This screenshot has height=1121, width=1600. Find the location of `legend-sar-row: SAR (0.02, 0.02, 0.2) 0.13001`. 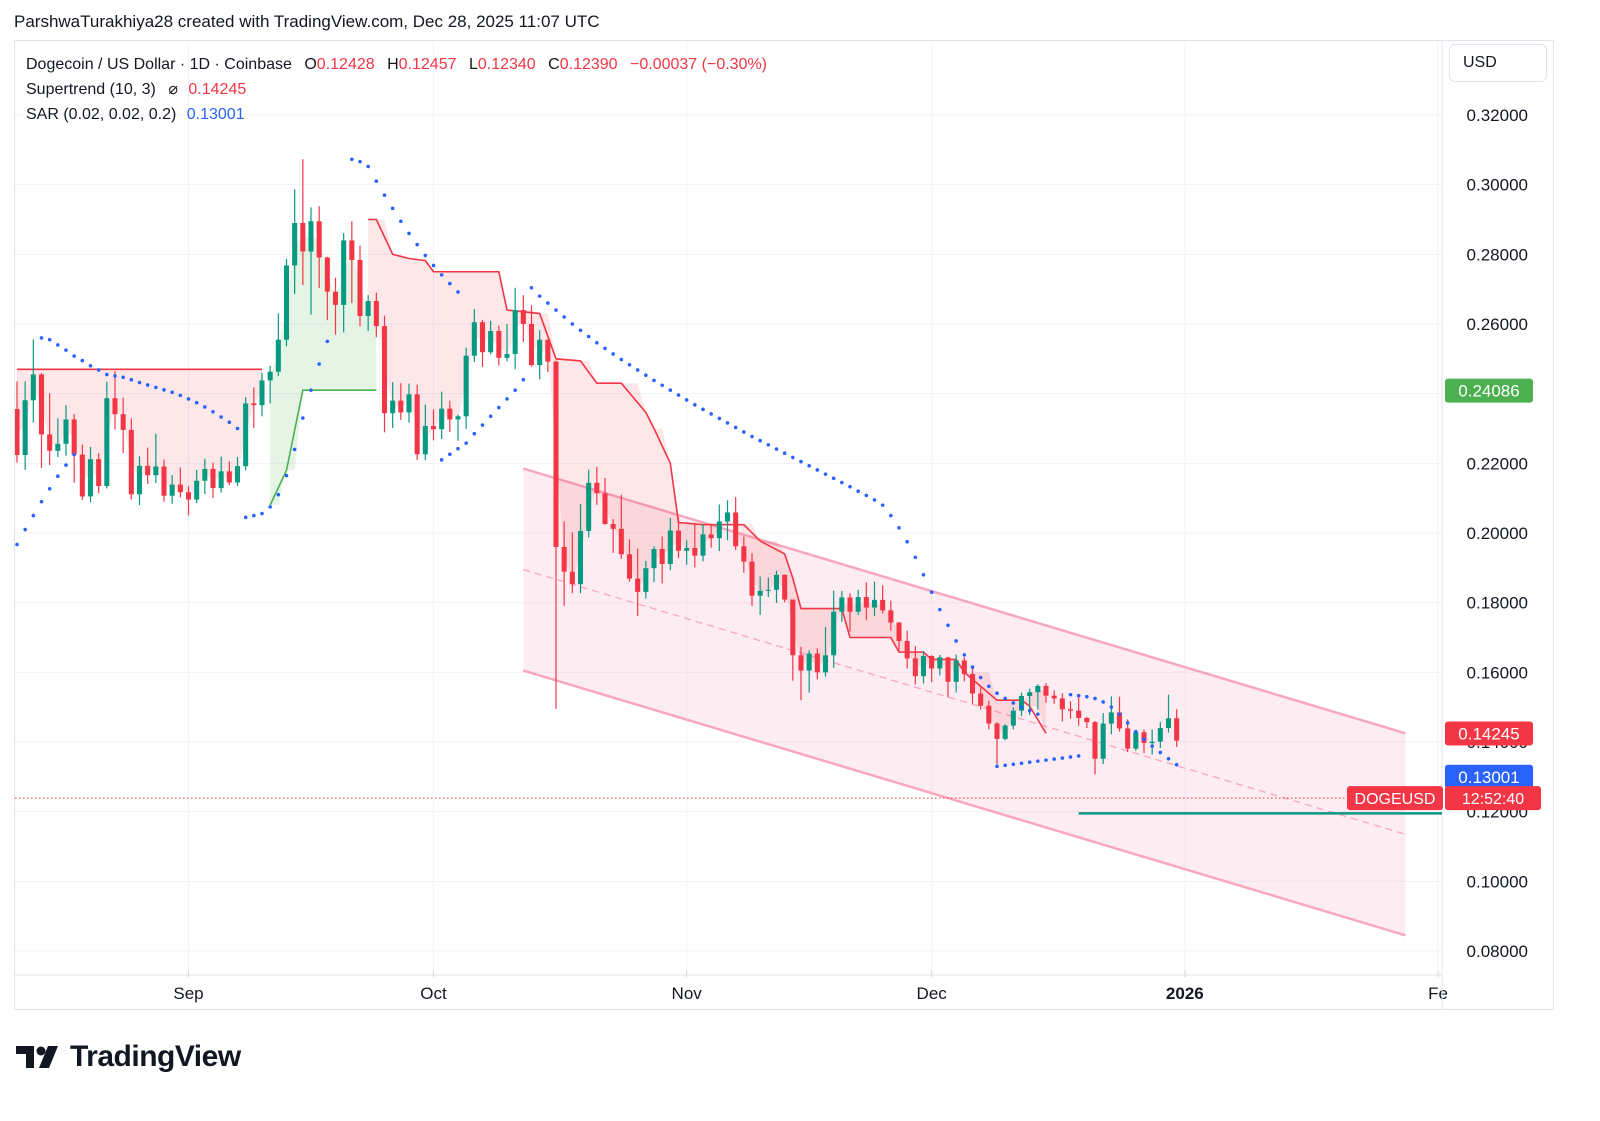

legend-sar-row: SAR (0.02, 0.02, 0.2) 0.13001 is located at coordinates (396, 114).